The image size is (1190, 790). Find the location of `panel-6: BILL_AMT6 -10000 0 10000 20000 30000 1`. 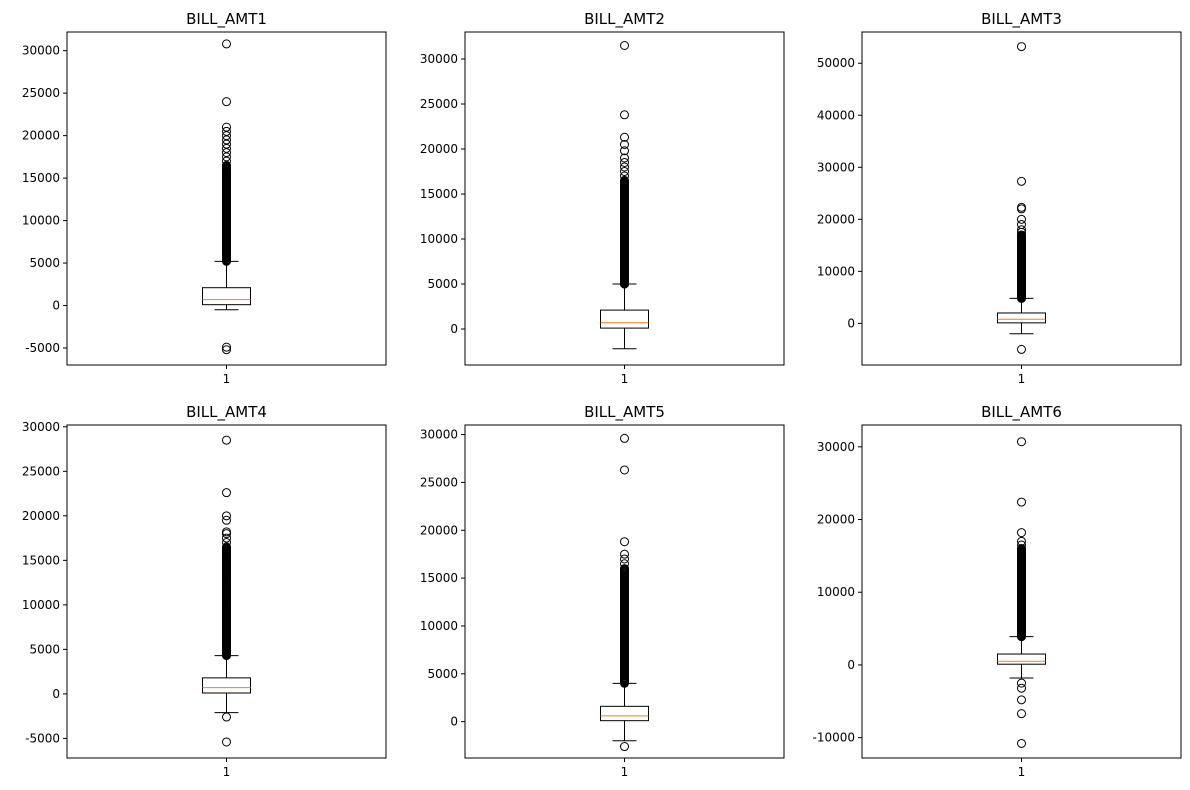

panel-6: BILL_AMT6 -10000 0 10000 20000 30000 1 is located at coordinates (997, 591).